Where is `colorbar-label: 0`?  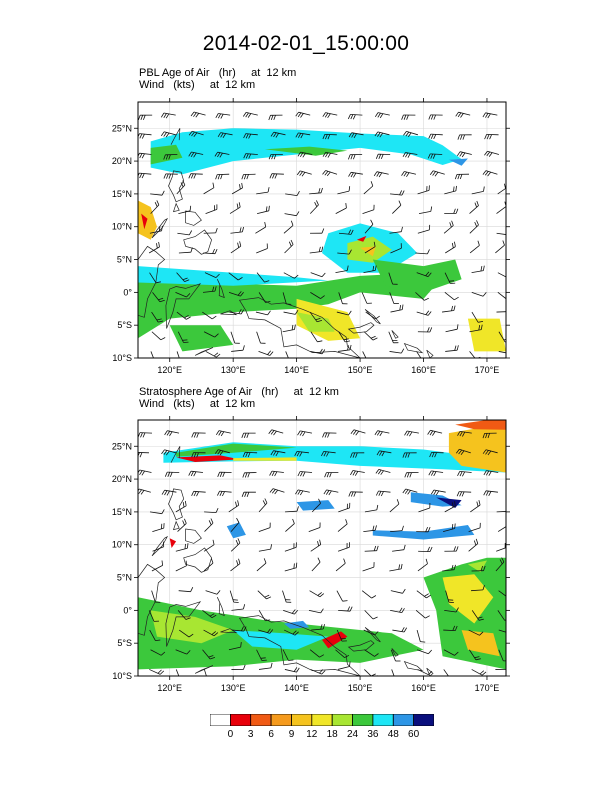
colorbar-label: 0 is located at coordinates (230, 734).